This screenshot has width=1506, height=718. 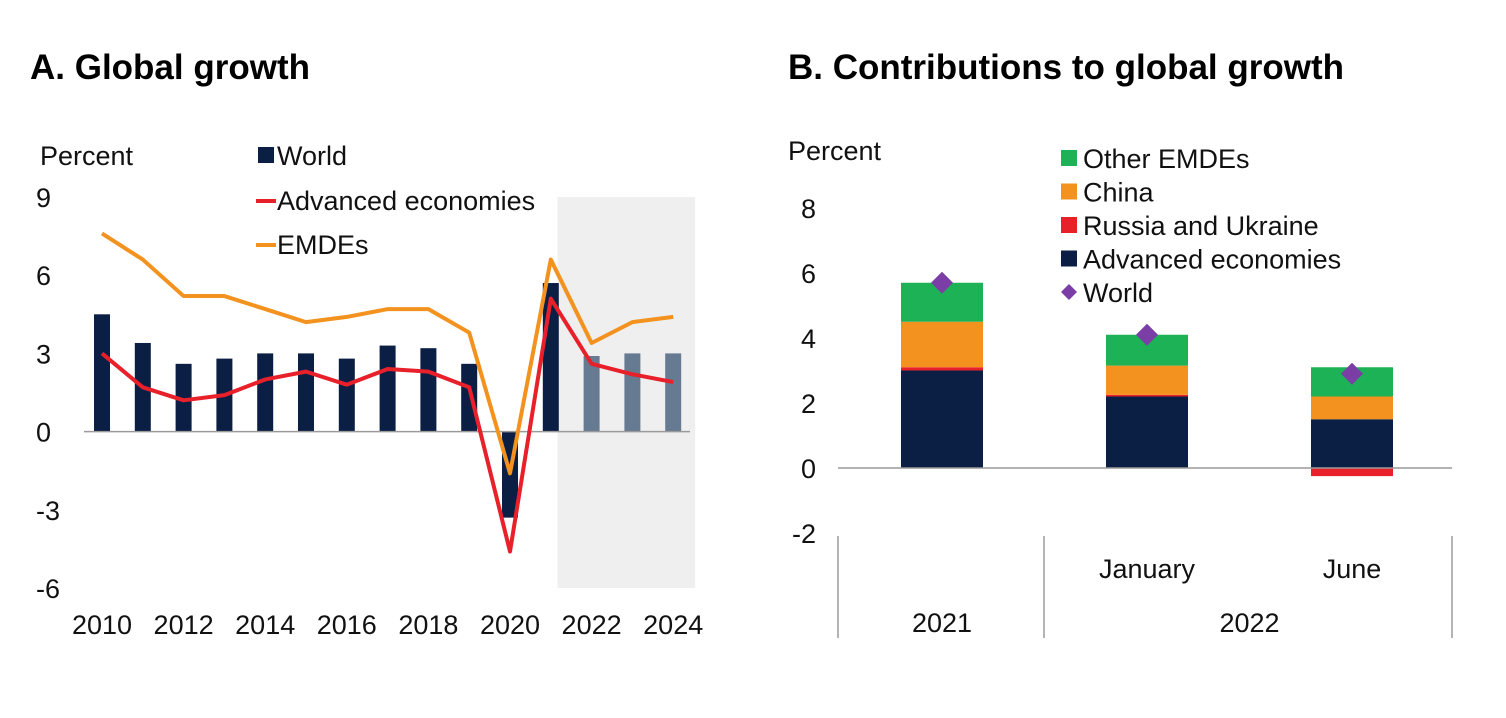 I want to click on x-tick-label: January, so click(x=1147, y=569).